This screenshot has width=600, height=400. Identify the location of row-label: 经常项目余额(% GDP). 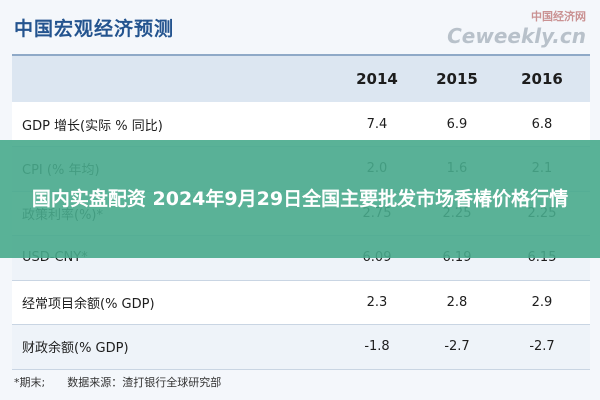
(88, 304).